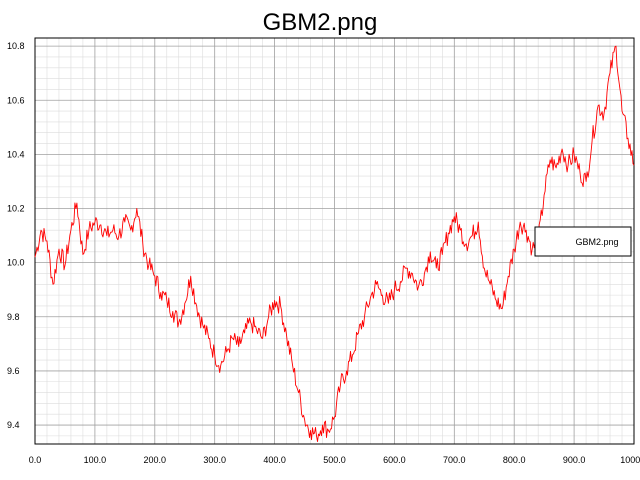 This screenshot has height=480, width=640. What do you see at coordinates (16, 209) in the screenshot?
I see `y-tick-label: 10.2` at bounding box center [16, 209].